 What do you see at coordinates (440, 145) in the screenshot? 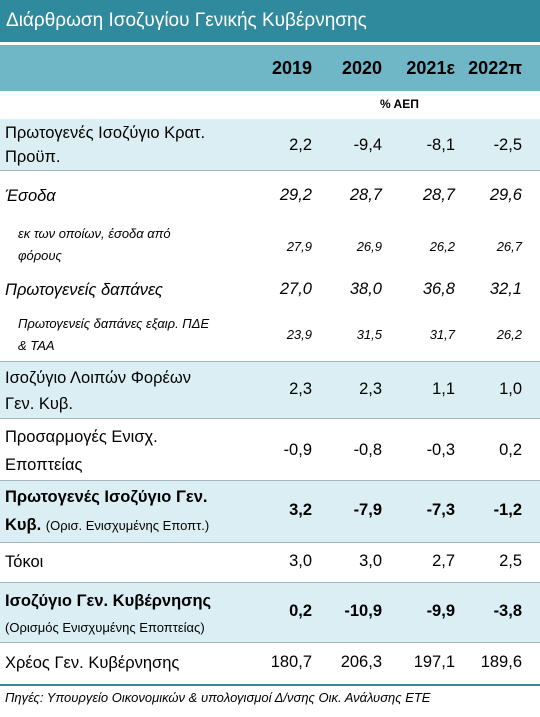
I see `table-cell: -8,1` at bounding box center [440, 145].